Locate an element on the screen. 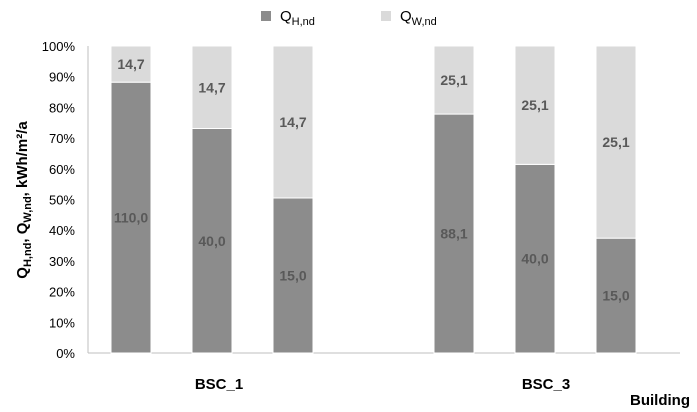  y-tick-label: 50% is located at coordinates (62, 200).